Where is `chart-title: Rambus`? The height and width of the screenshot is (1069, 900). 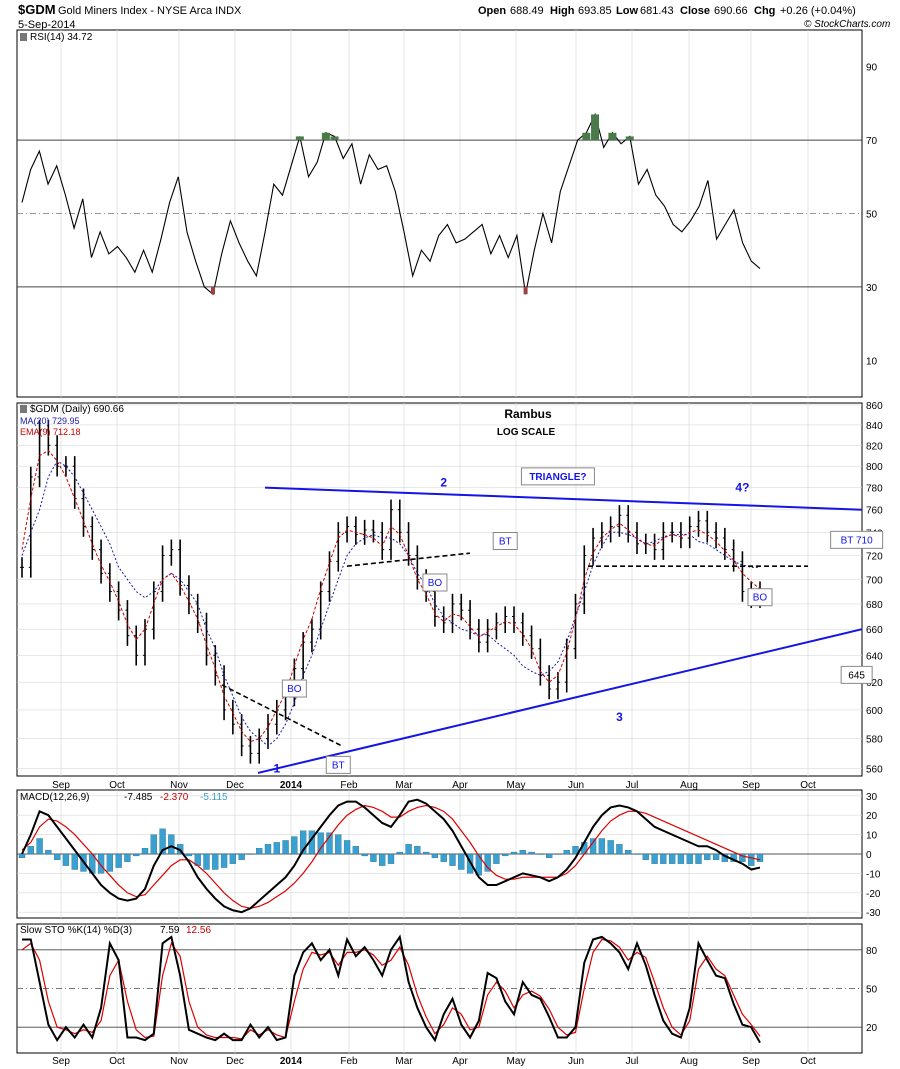 chart-title: Rambus is located at coordinates (528, 414).